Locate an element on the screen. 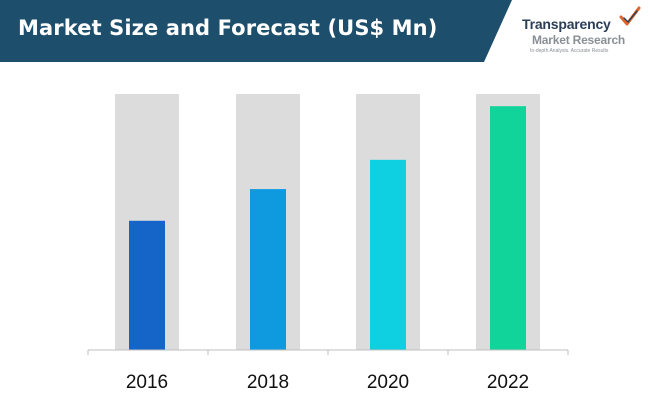 This screenshot has height=411, width=650. bar-2016 is located at coordinates (147, 285).